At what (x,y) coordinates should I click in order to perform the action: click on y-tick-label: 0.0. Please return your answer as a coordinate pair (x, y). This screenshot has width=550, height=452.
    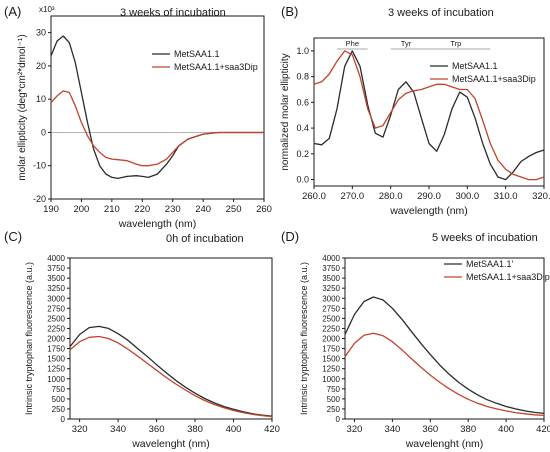
    Looking at the image, I should click on (302, 180).